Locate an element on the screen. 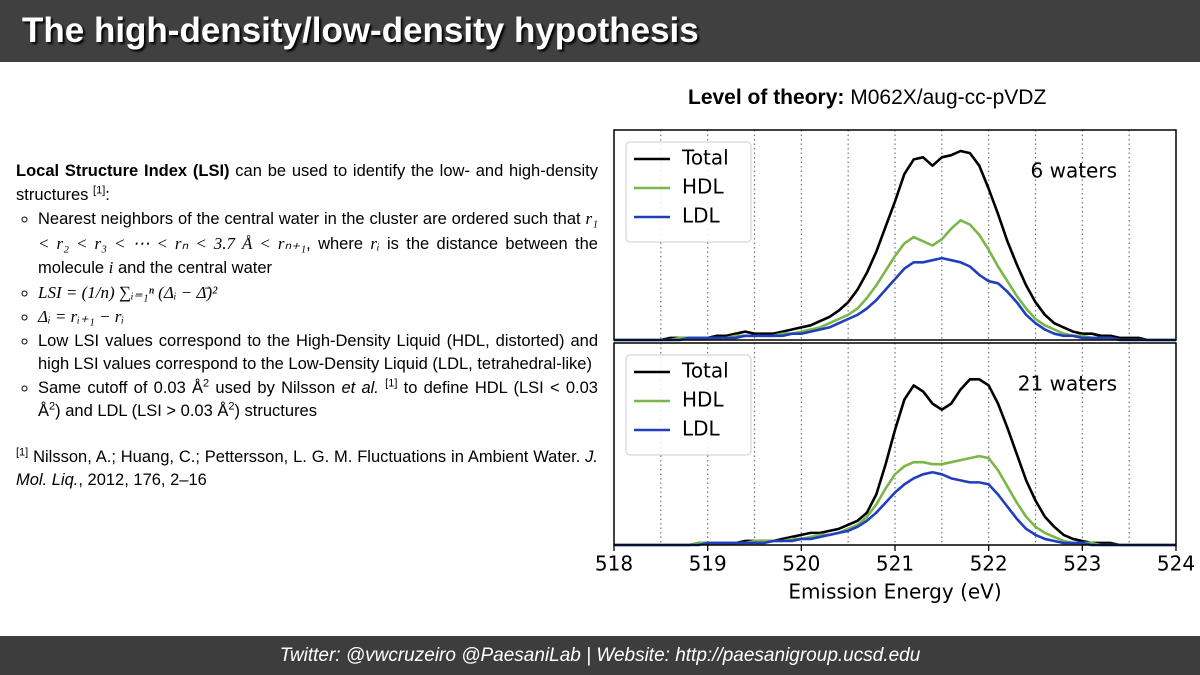 Image resolution: width=1200 pixels, height=675 pixels. x-tick-label: 518 is located at coordinates (614, 564).